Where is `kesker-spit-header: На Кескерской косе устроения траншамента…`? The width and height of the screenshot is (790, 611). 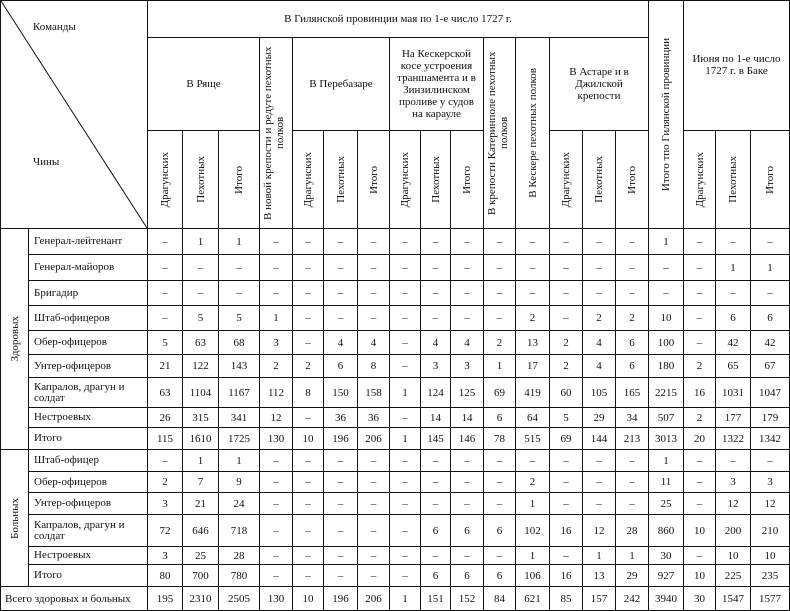 kesker-spit-header: На Кескерской косе устроения траншамента… is located at coordinates (436, 84).